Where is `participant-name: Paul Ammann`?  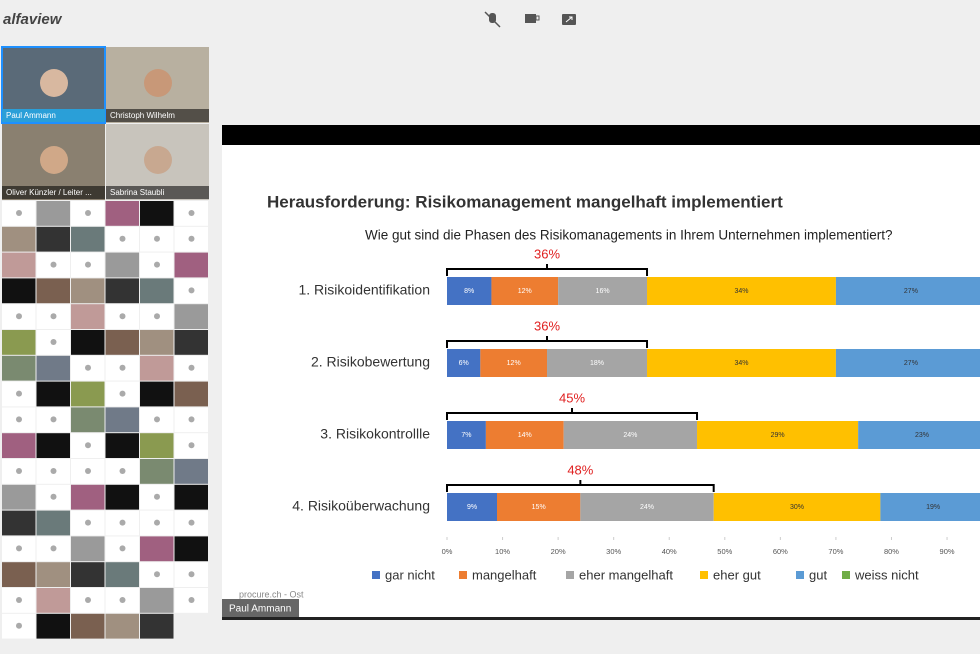 participant-name: Paul Ammann is located at coordinates (31, 115).